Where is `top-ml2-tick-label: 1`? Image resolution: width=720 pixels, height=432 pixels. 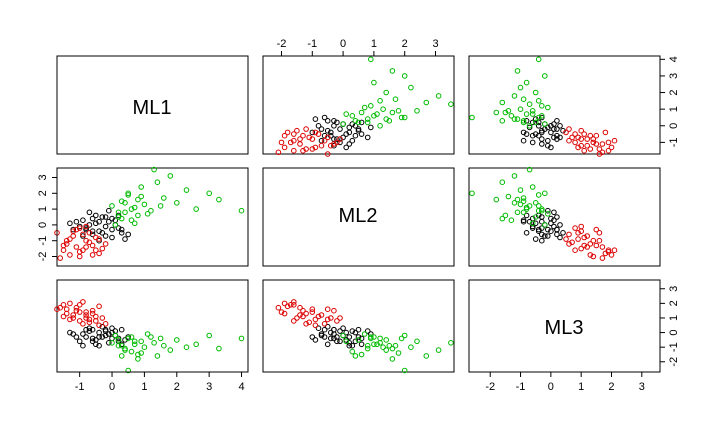 top-ml2-tick-label: 1 is located at coordinates (374, 44).